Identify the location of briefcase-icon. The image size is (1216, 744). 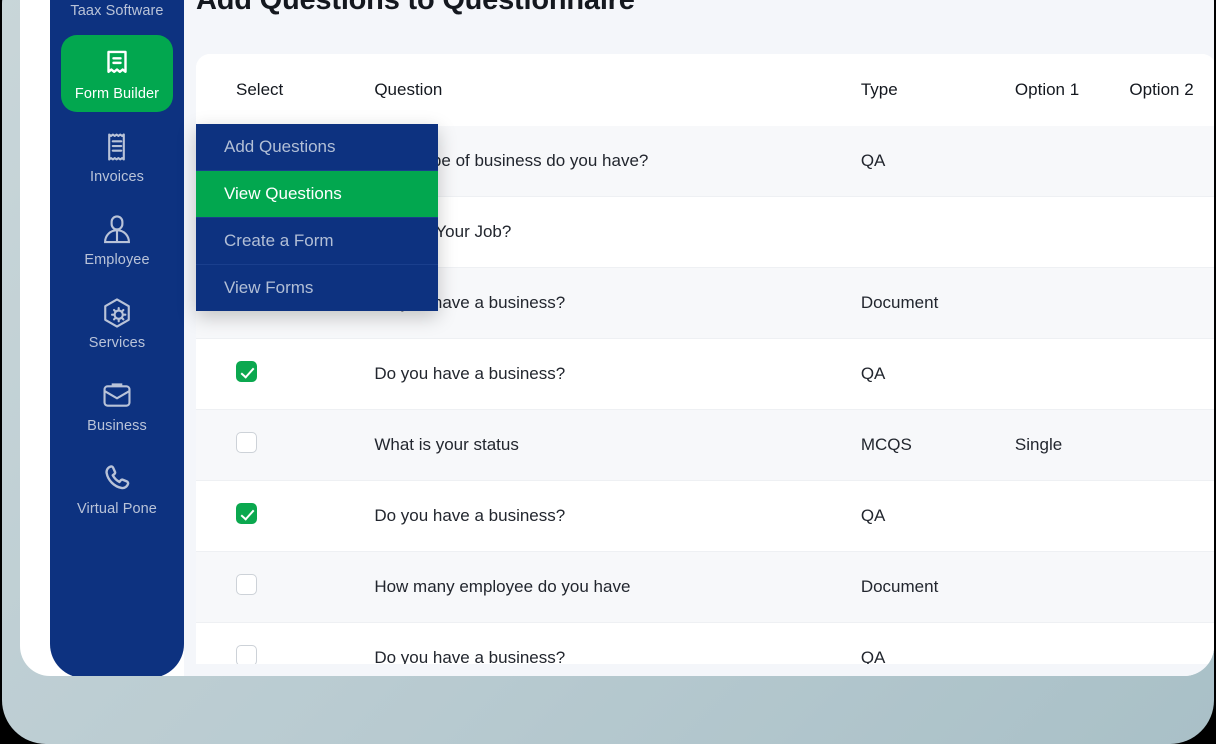
(117, 396).